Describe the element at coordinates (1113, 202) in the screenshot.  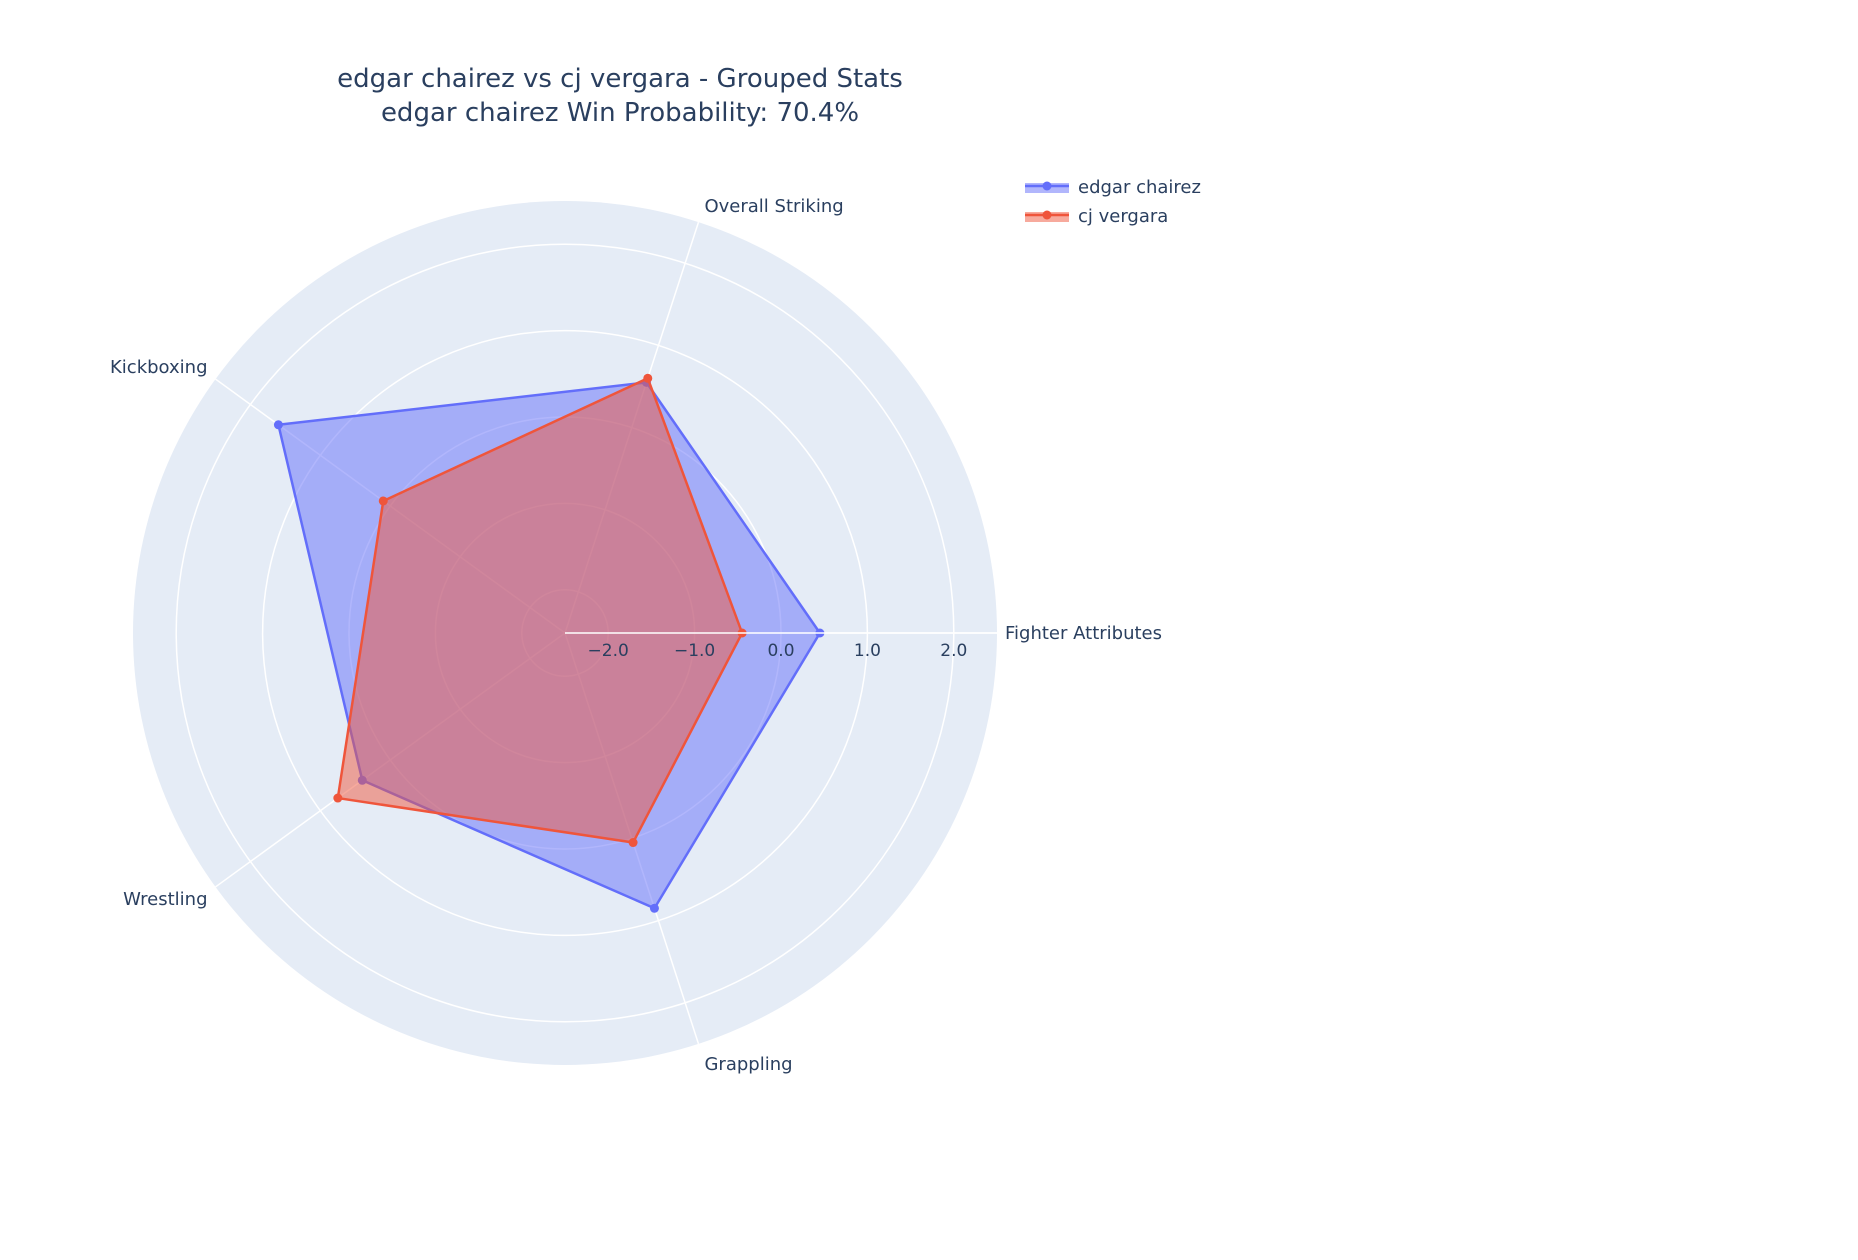
I see `legend: edgar chairez cj vergara` at that location.